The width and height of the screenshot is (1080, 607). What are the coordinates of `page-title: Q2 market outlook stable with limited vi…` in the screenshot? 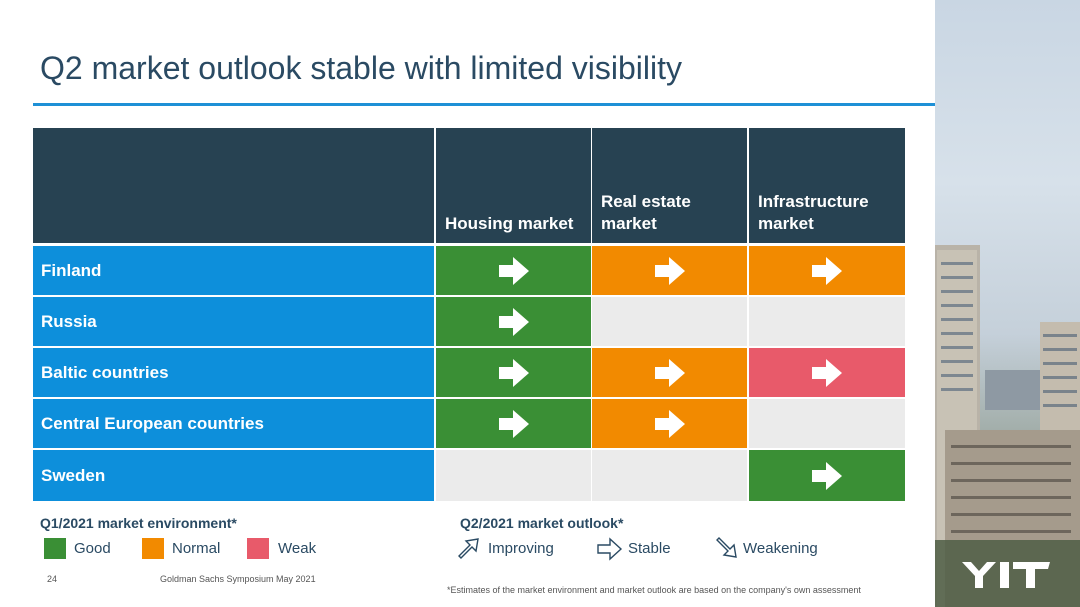 It's located at (361, 68).